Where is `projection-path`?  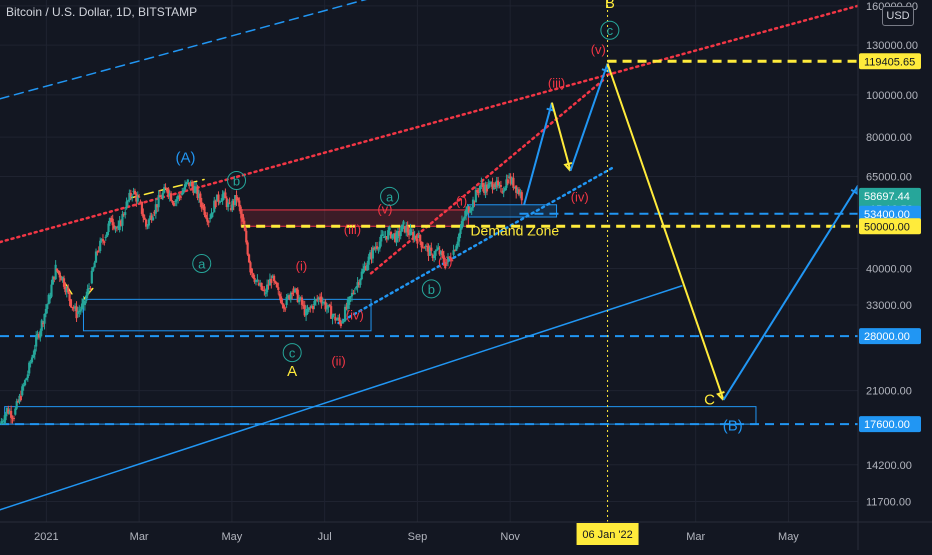
projection-path is located at coordinates (665, 232).